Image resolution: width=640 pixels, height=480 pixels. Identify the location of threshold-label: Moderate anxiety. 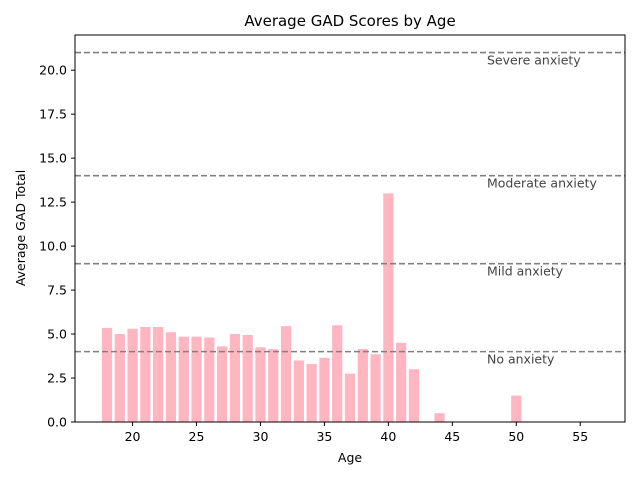
(542, 183).